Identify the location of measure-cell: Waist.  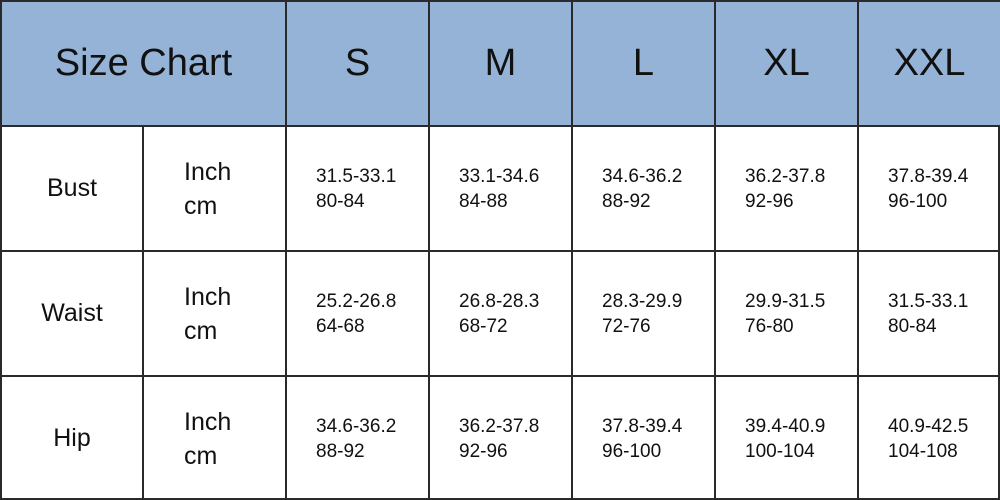
(73, 314).